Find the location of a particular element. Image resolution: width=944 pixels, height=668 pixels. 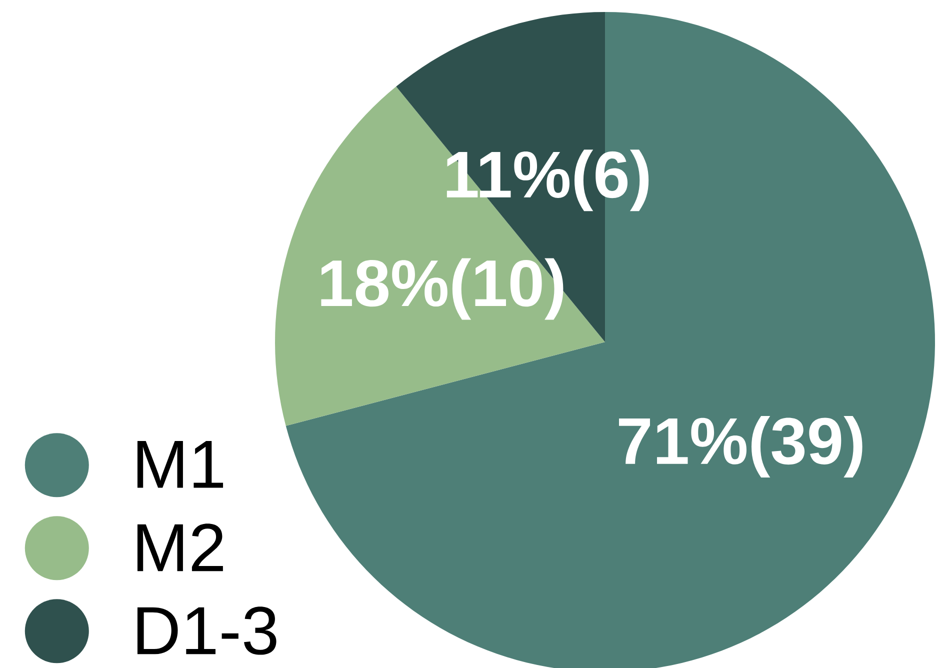

legend-label: M1 is located at coordinates (180, 464).